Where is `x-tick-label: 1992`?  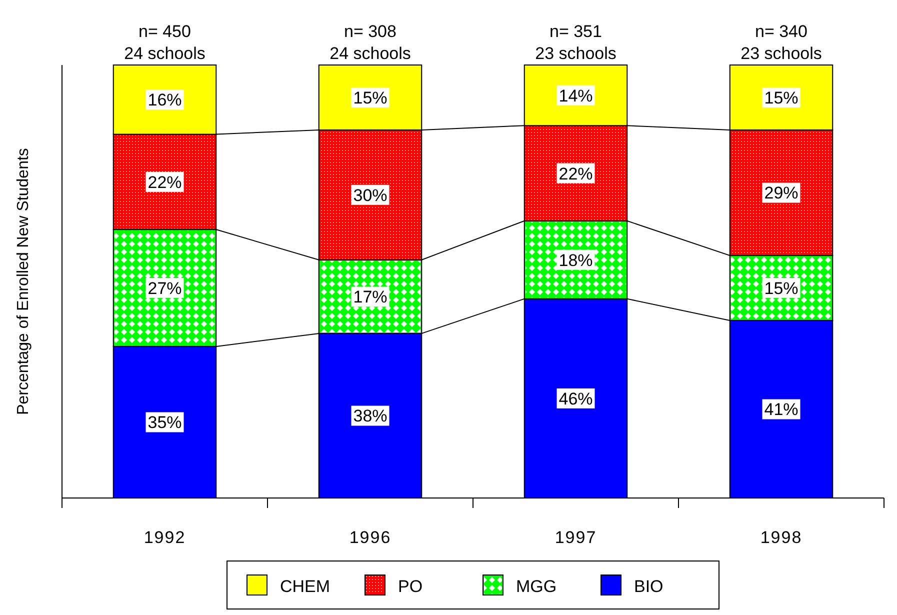 x-tick-label: 1992 is located at coordinates (165, 537).